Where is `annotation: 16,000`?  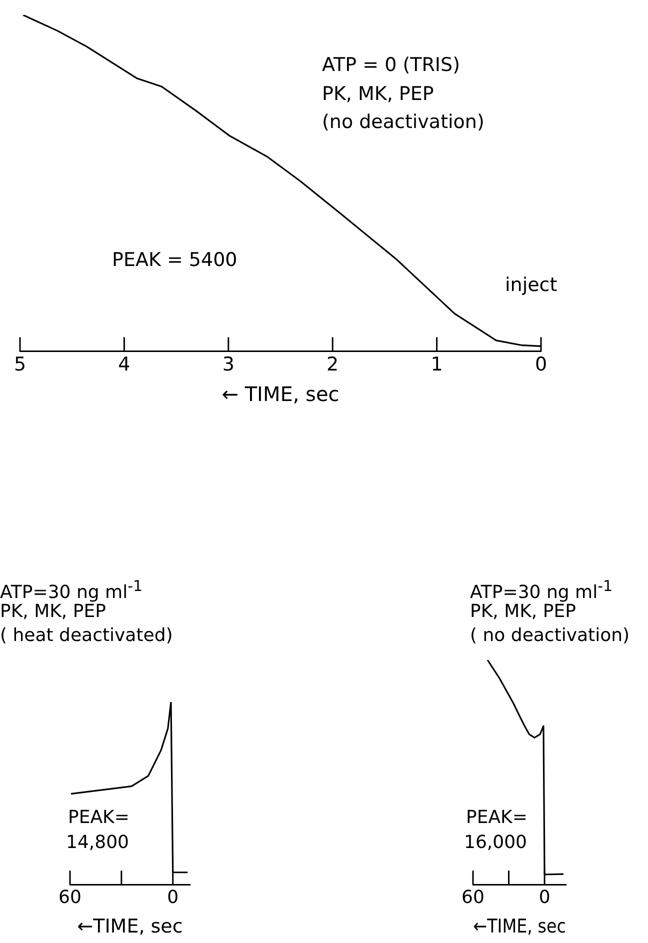 annotation: 16,000 is located at coordinates (495, 842).